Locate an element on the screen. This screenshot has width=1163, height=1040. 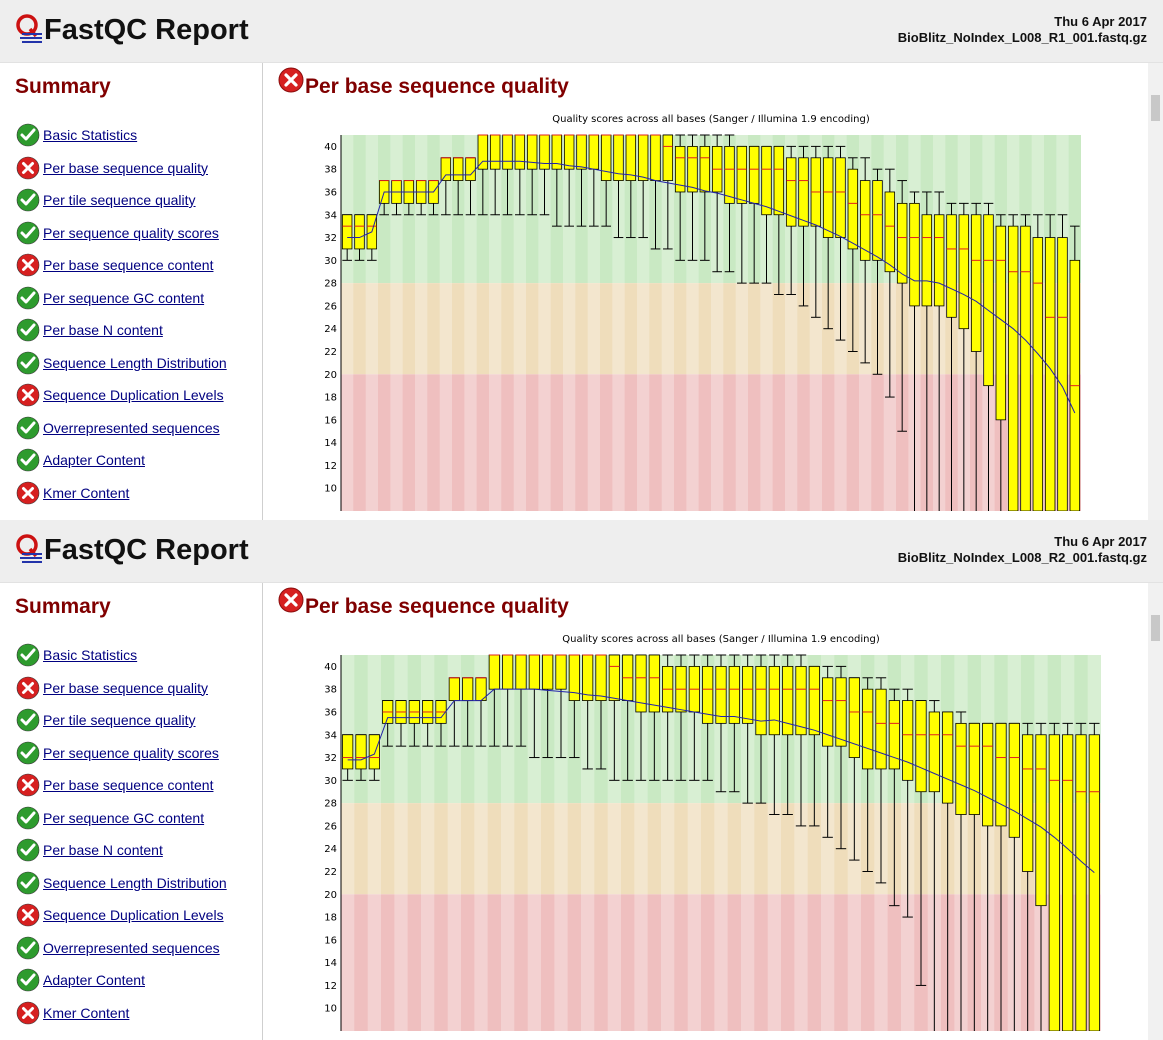
bad-quality-zone is located at coordinates (711, 442).